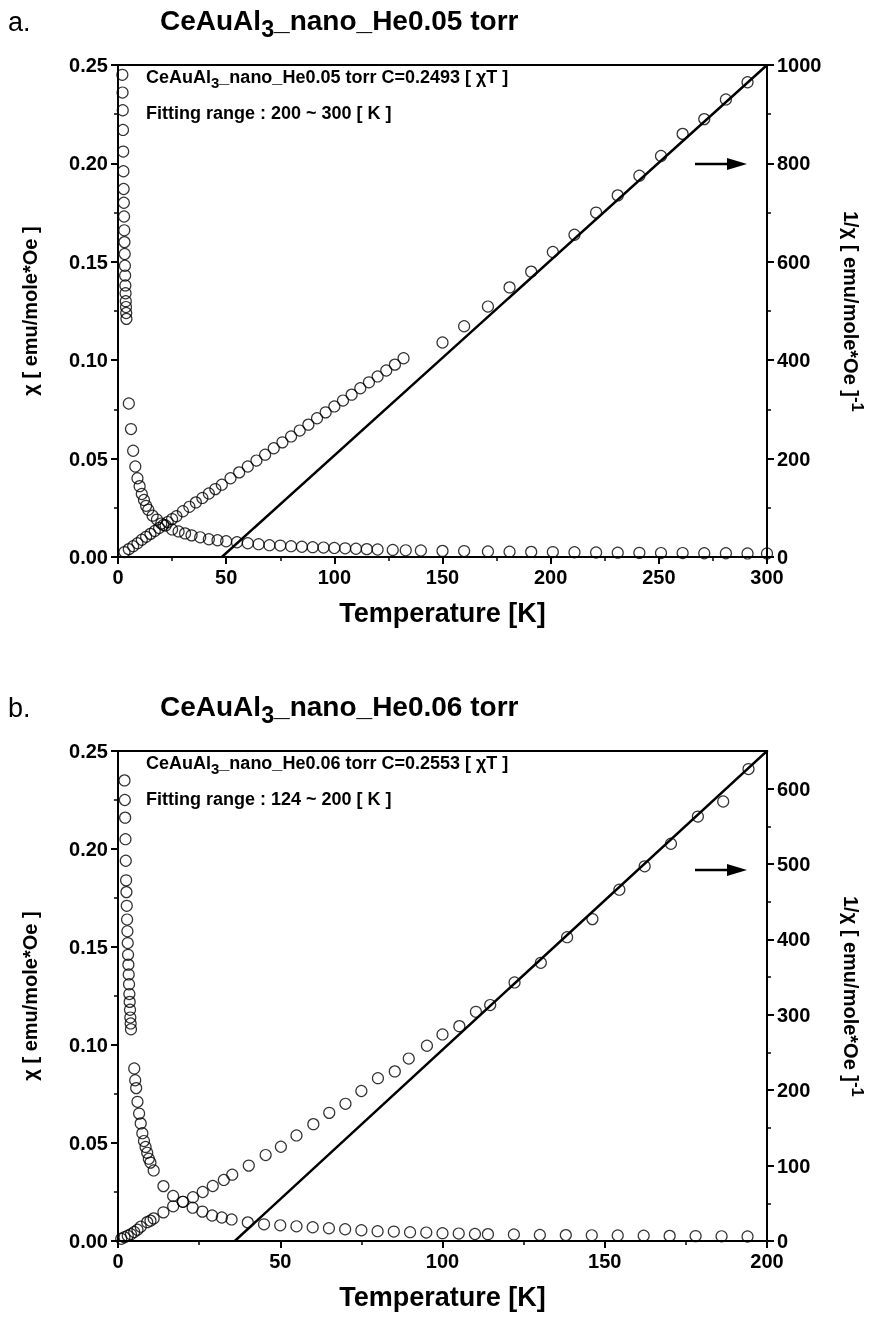  What do you see at coordinates (659, 577) in the screenshot?
I see `x-tick-label: 250` at bounding box center [659, 577].